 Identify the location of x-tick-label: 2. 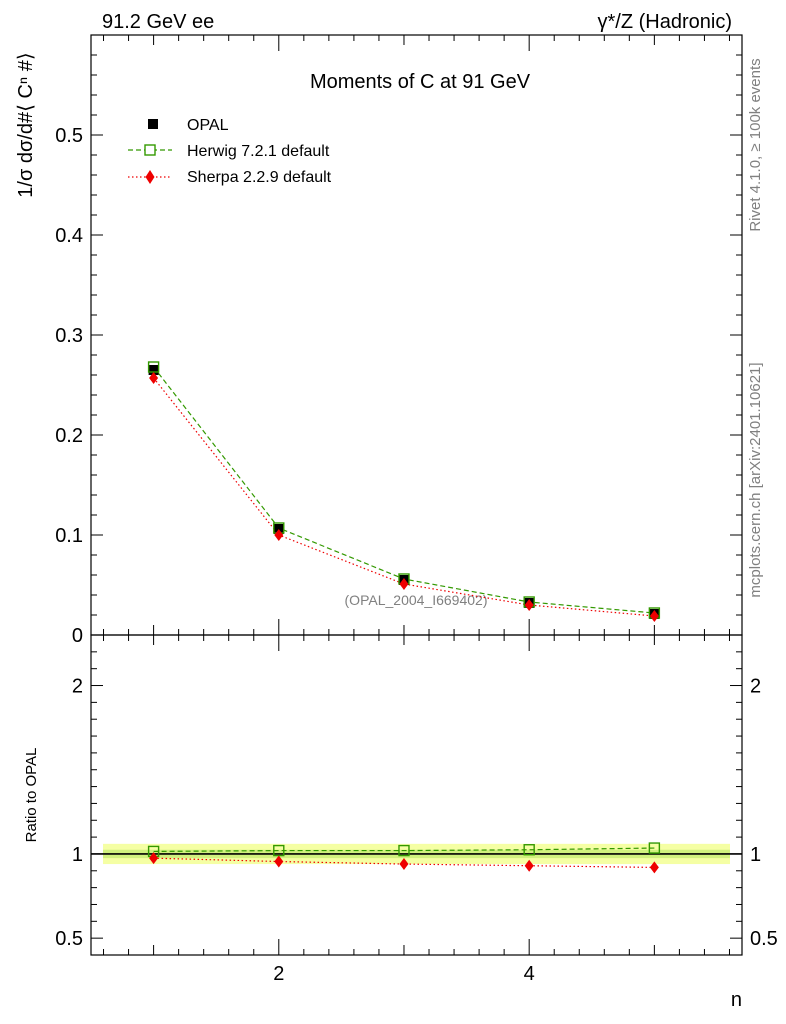
(278, 974).